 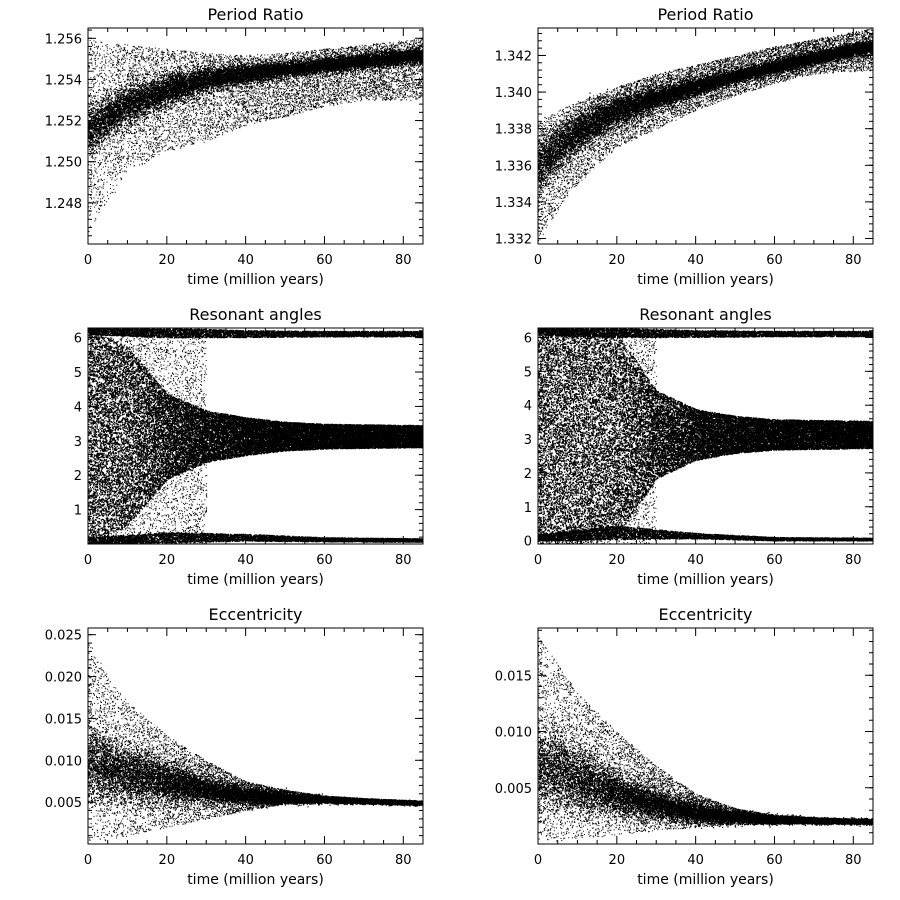 I want to click on y-tick-label: 1.342, so click(x=513, y=56).